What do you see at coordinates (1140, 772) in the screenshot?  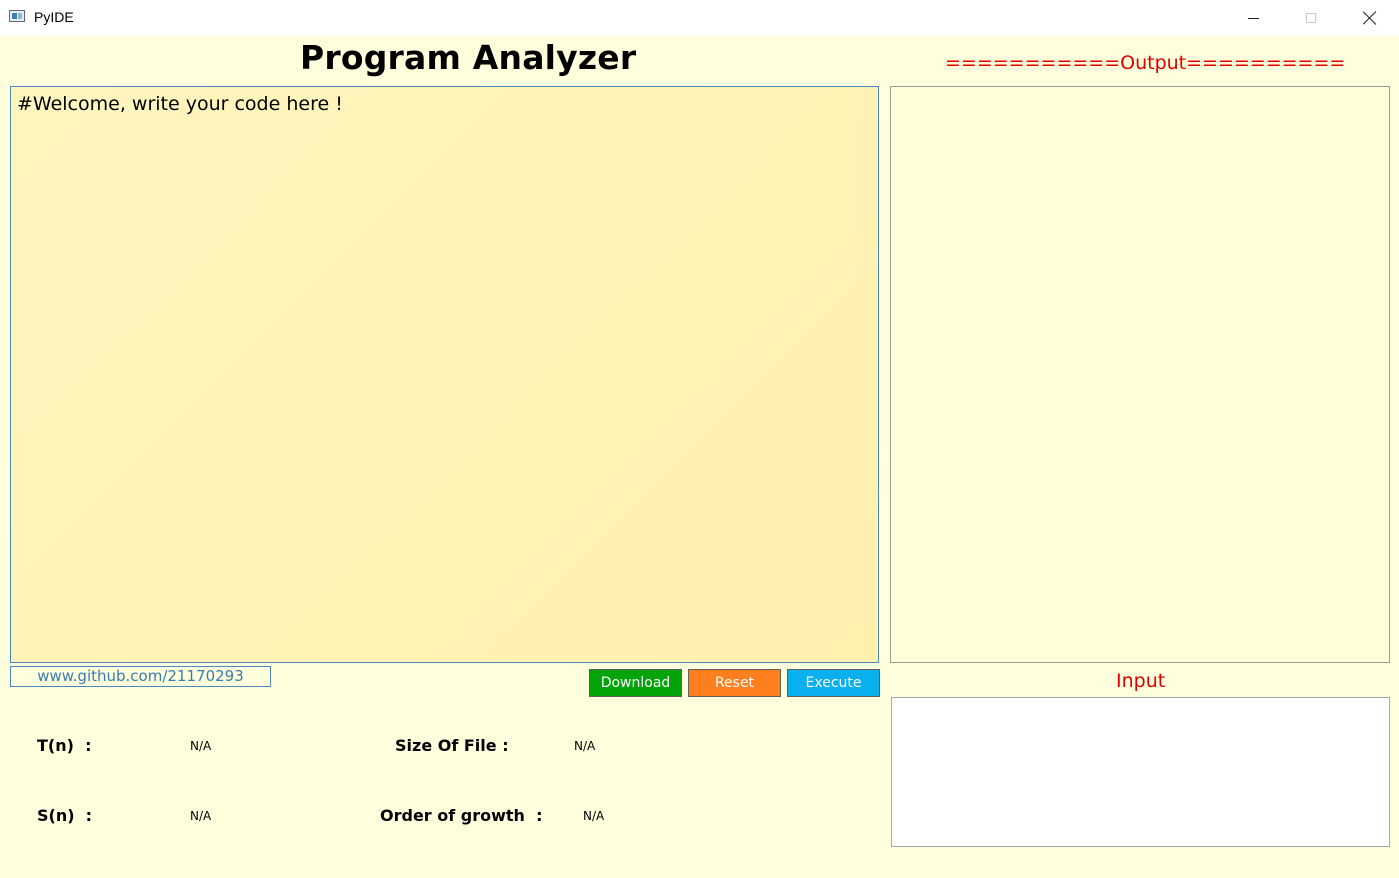 I see `input-field` at bounding box center [1140, 772].